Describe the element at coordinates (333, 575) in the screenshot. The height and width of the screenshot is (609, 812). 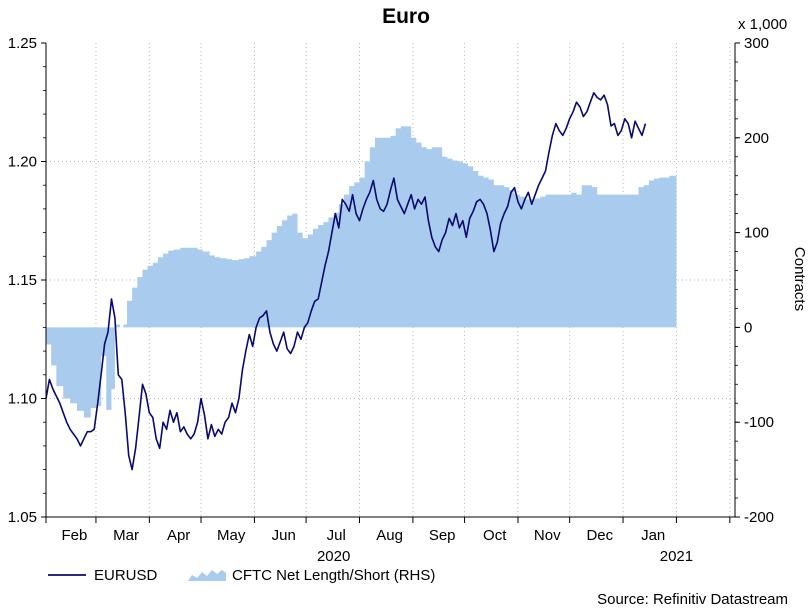
I see `legend-label-cftc: CFTC Net Length/Short (RHS)` at that location.